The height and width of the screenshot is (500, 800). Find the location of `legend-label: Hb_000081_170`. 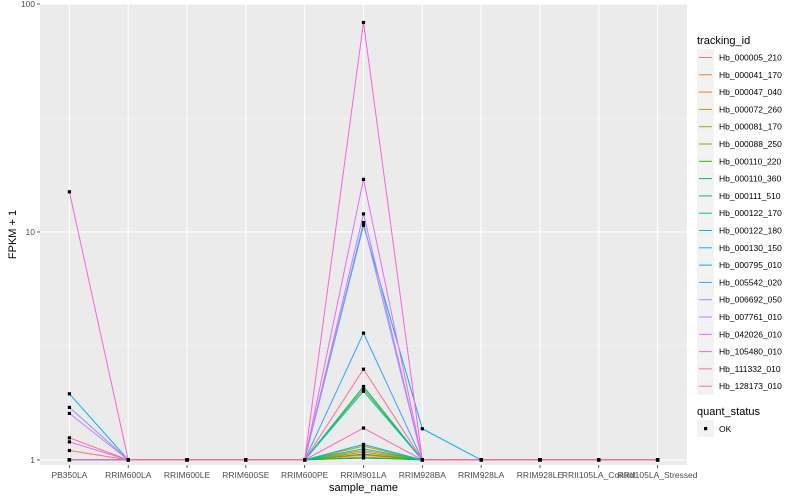

legend-label: Hb_000081_170 is located at coordinates (750, 127).